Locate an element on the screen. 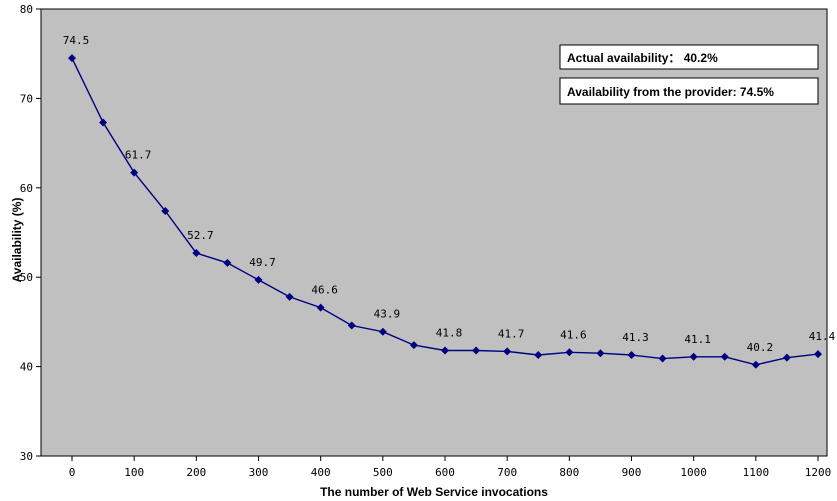 The width and height of the screenshot is (837, 501). annotation-actual-availability: Actual availability： 40.2% is located at coordinates (689, 57).